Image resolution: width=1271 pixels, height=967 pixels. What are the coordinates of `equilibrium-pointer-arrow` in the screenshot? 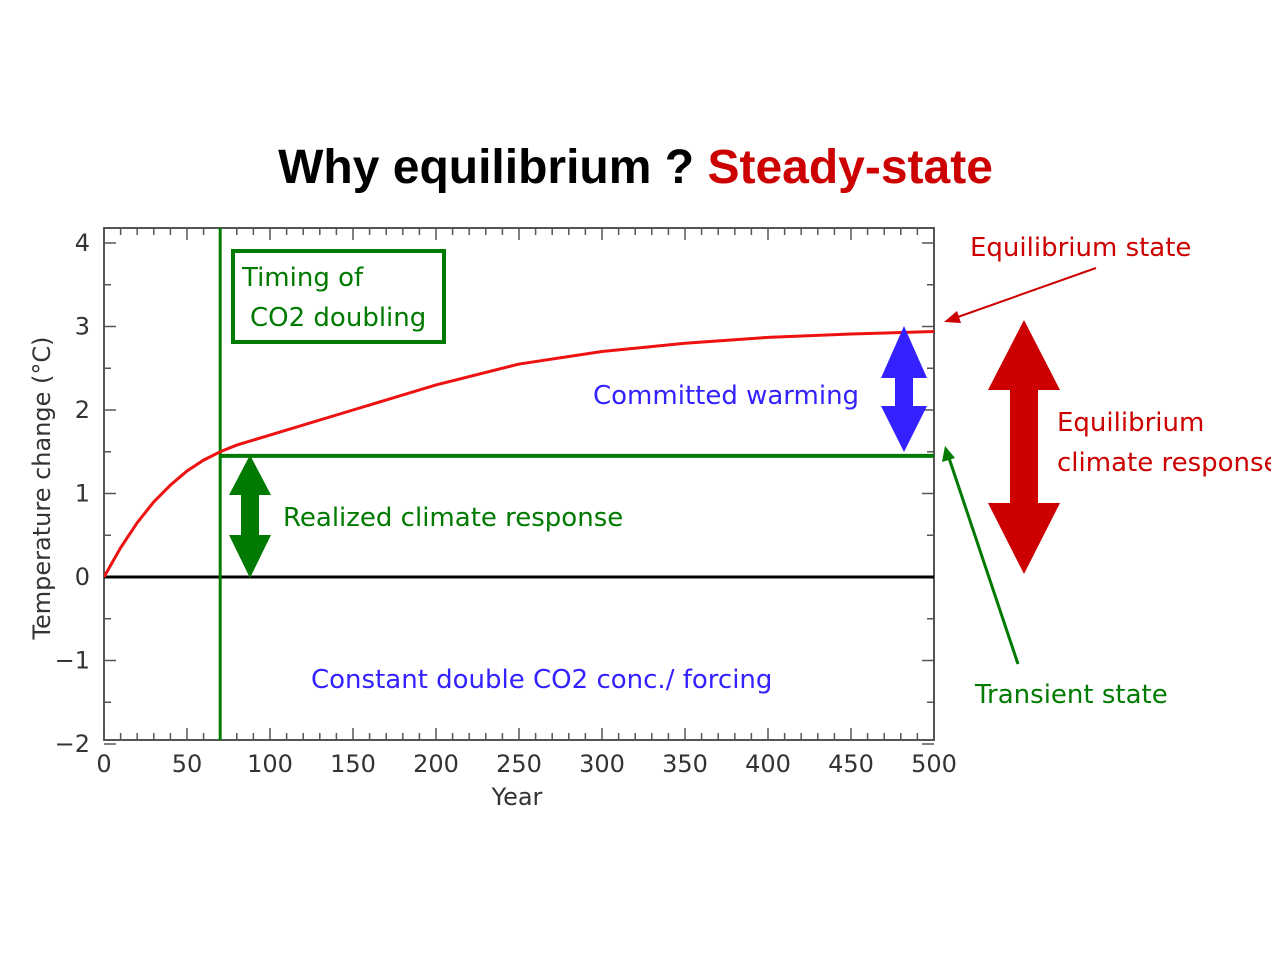 It's located at (1020, 295).